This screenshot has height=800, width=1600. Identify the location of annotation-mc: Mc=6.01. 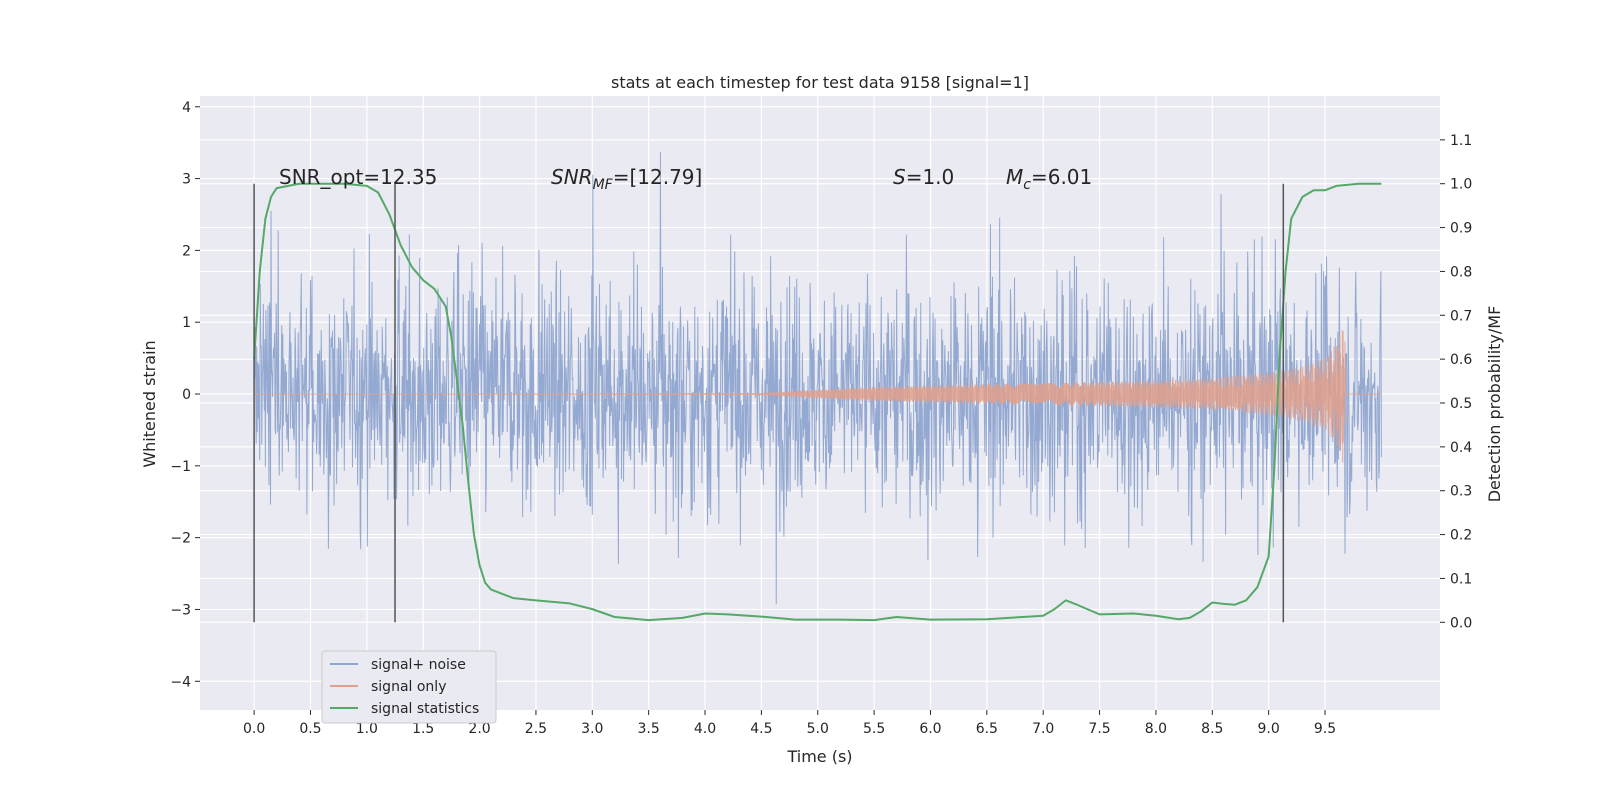
(1049, 179).